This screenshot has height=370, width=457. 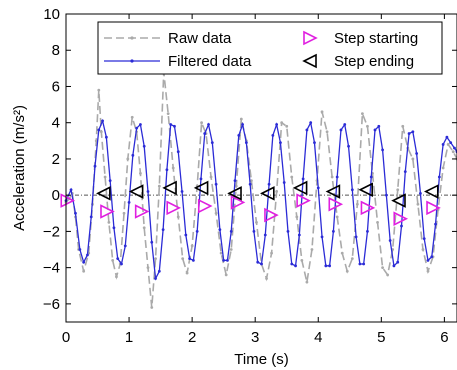 What do you see at coordinates (19, 168) in the screenshot?
I see `y-axis-label: Acceleration (m/s²)` at bounding box center [19, 168].